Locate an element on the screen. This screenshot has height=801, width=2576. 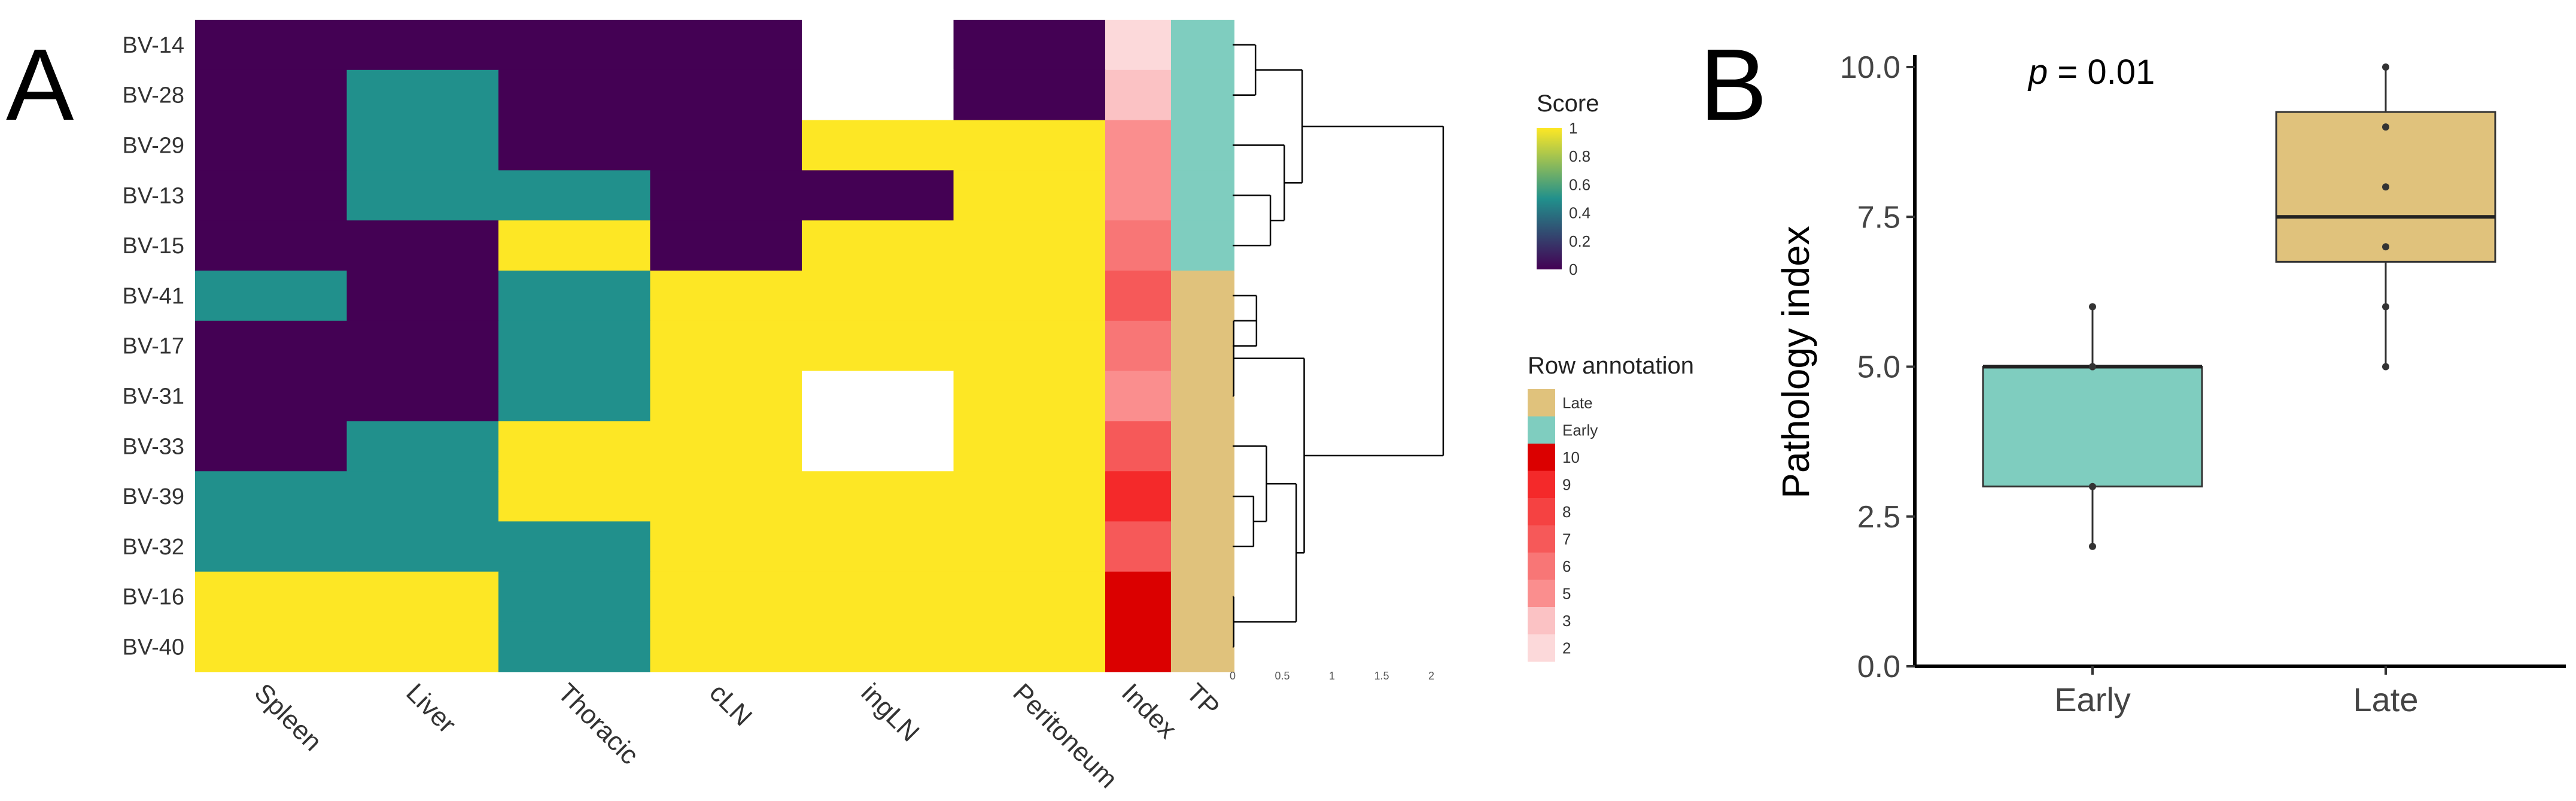
row-label: BV-33 is located at coordinates (153, 446).